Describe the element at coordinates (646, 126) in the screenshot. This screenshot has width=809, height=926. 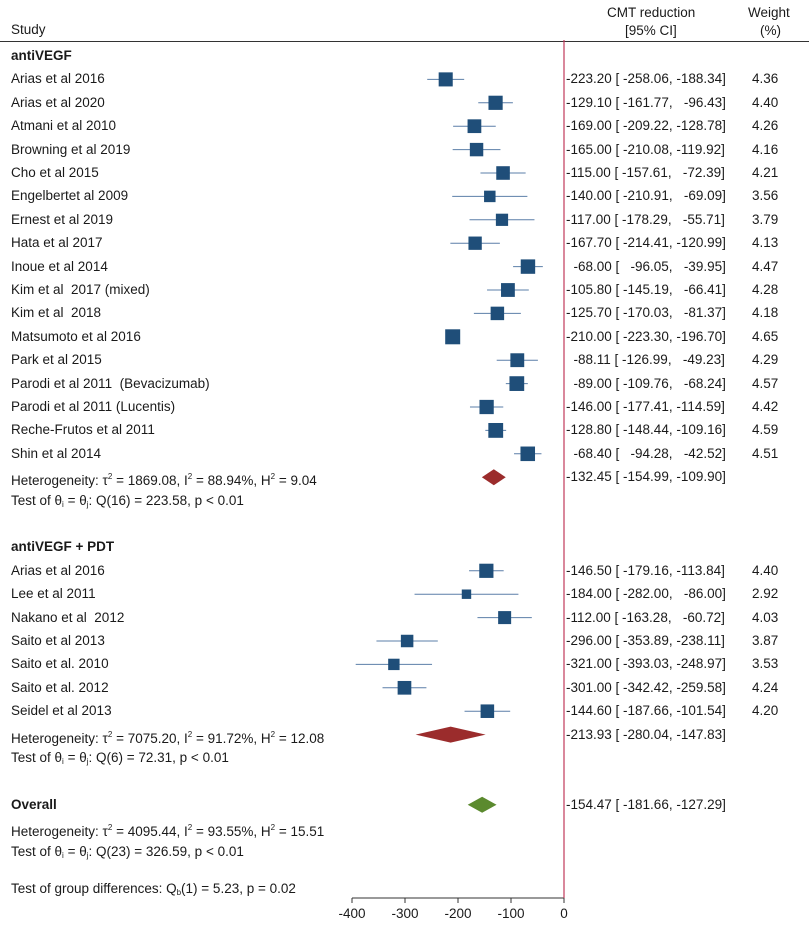
I see `effect-ci: -169.00 [ -209.22, -128.78]` at that location.